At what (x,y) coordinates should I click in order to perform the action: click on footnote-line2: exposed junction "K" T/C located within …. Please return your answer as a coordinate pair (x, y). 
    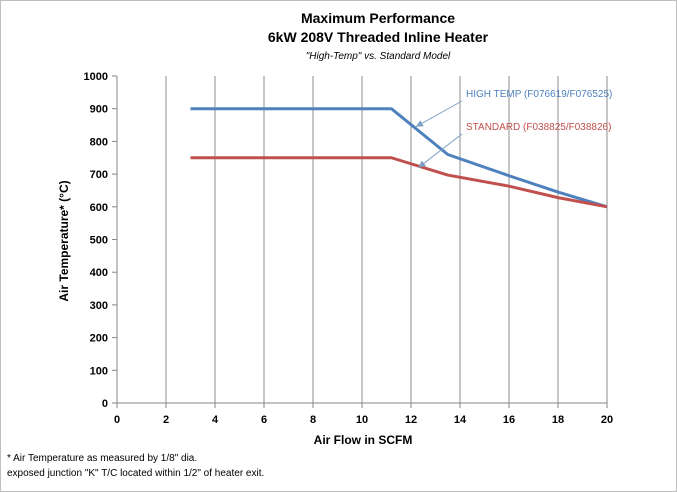
    Looking at the image, I should click on (135, 473).